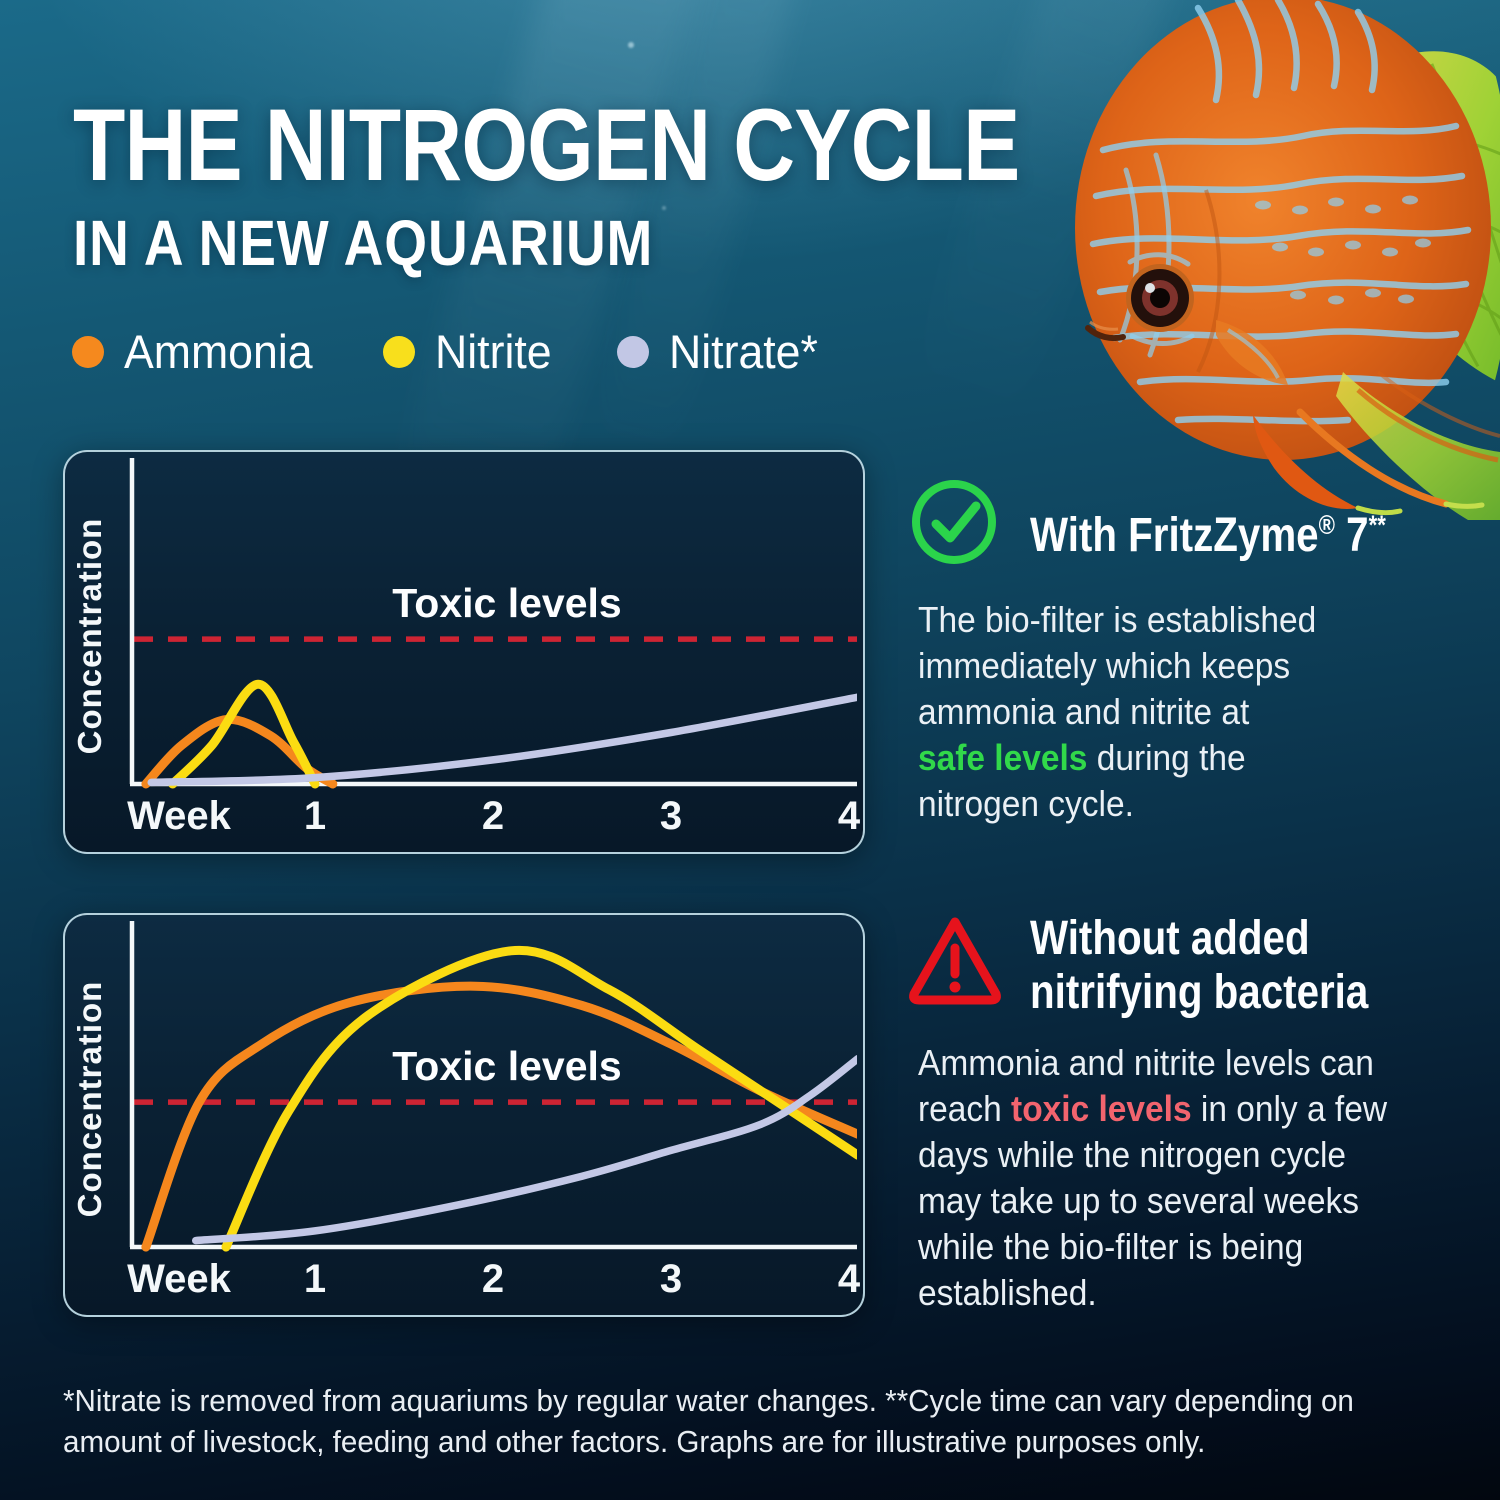 The image size is (1500, 1500). I want to click on legend-label: Nitrite, so click(493, 351).